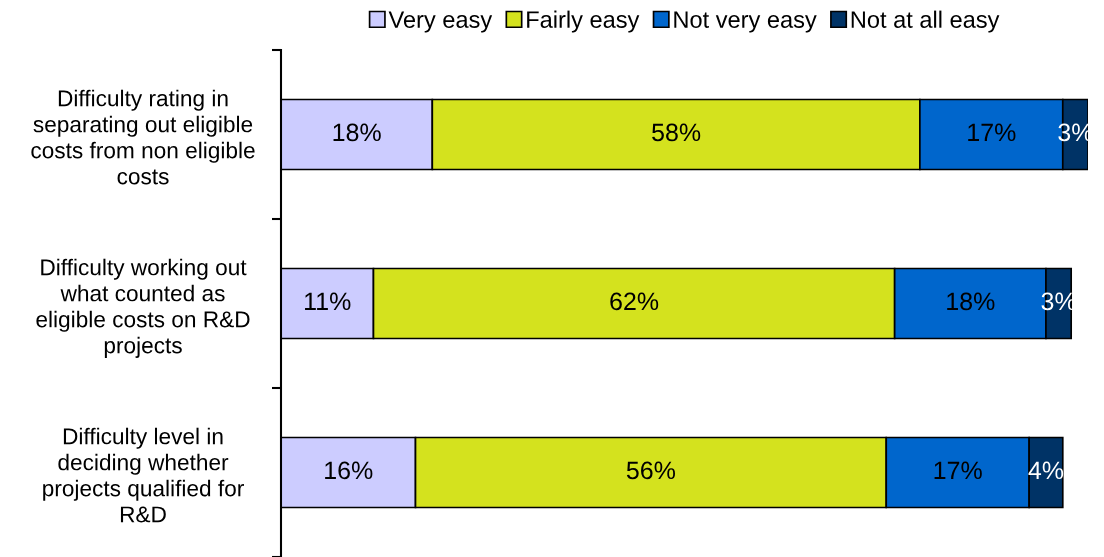  What do you see at coordinates (349, 470) in the screenshot?
I see `data-label: 16%` at bounding box center [349, 470].